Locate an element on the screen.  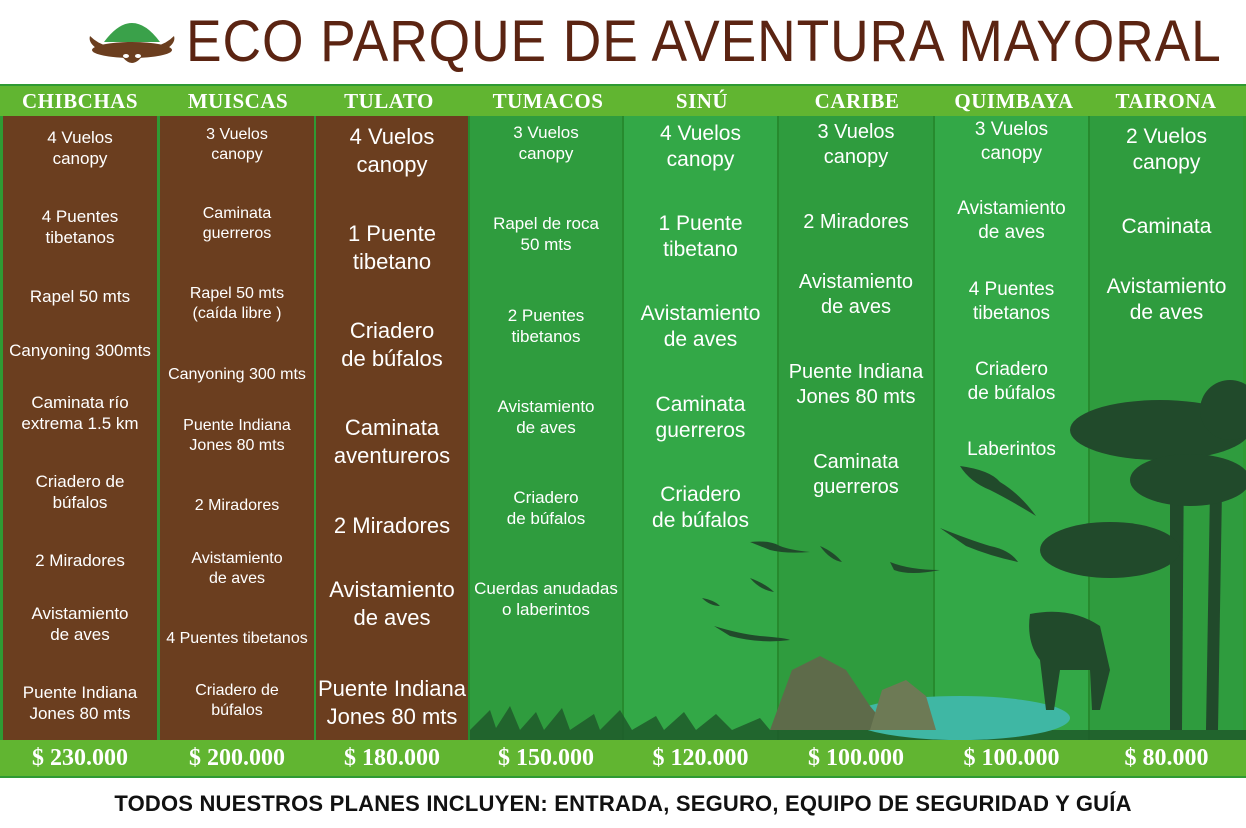
plan-column-tumacos is located at coordinates (546, 428).